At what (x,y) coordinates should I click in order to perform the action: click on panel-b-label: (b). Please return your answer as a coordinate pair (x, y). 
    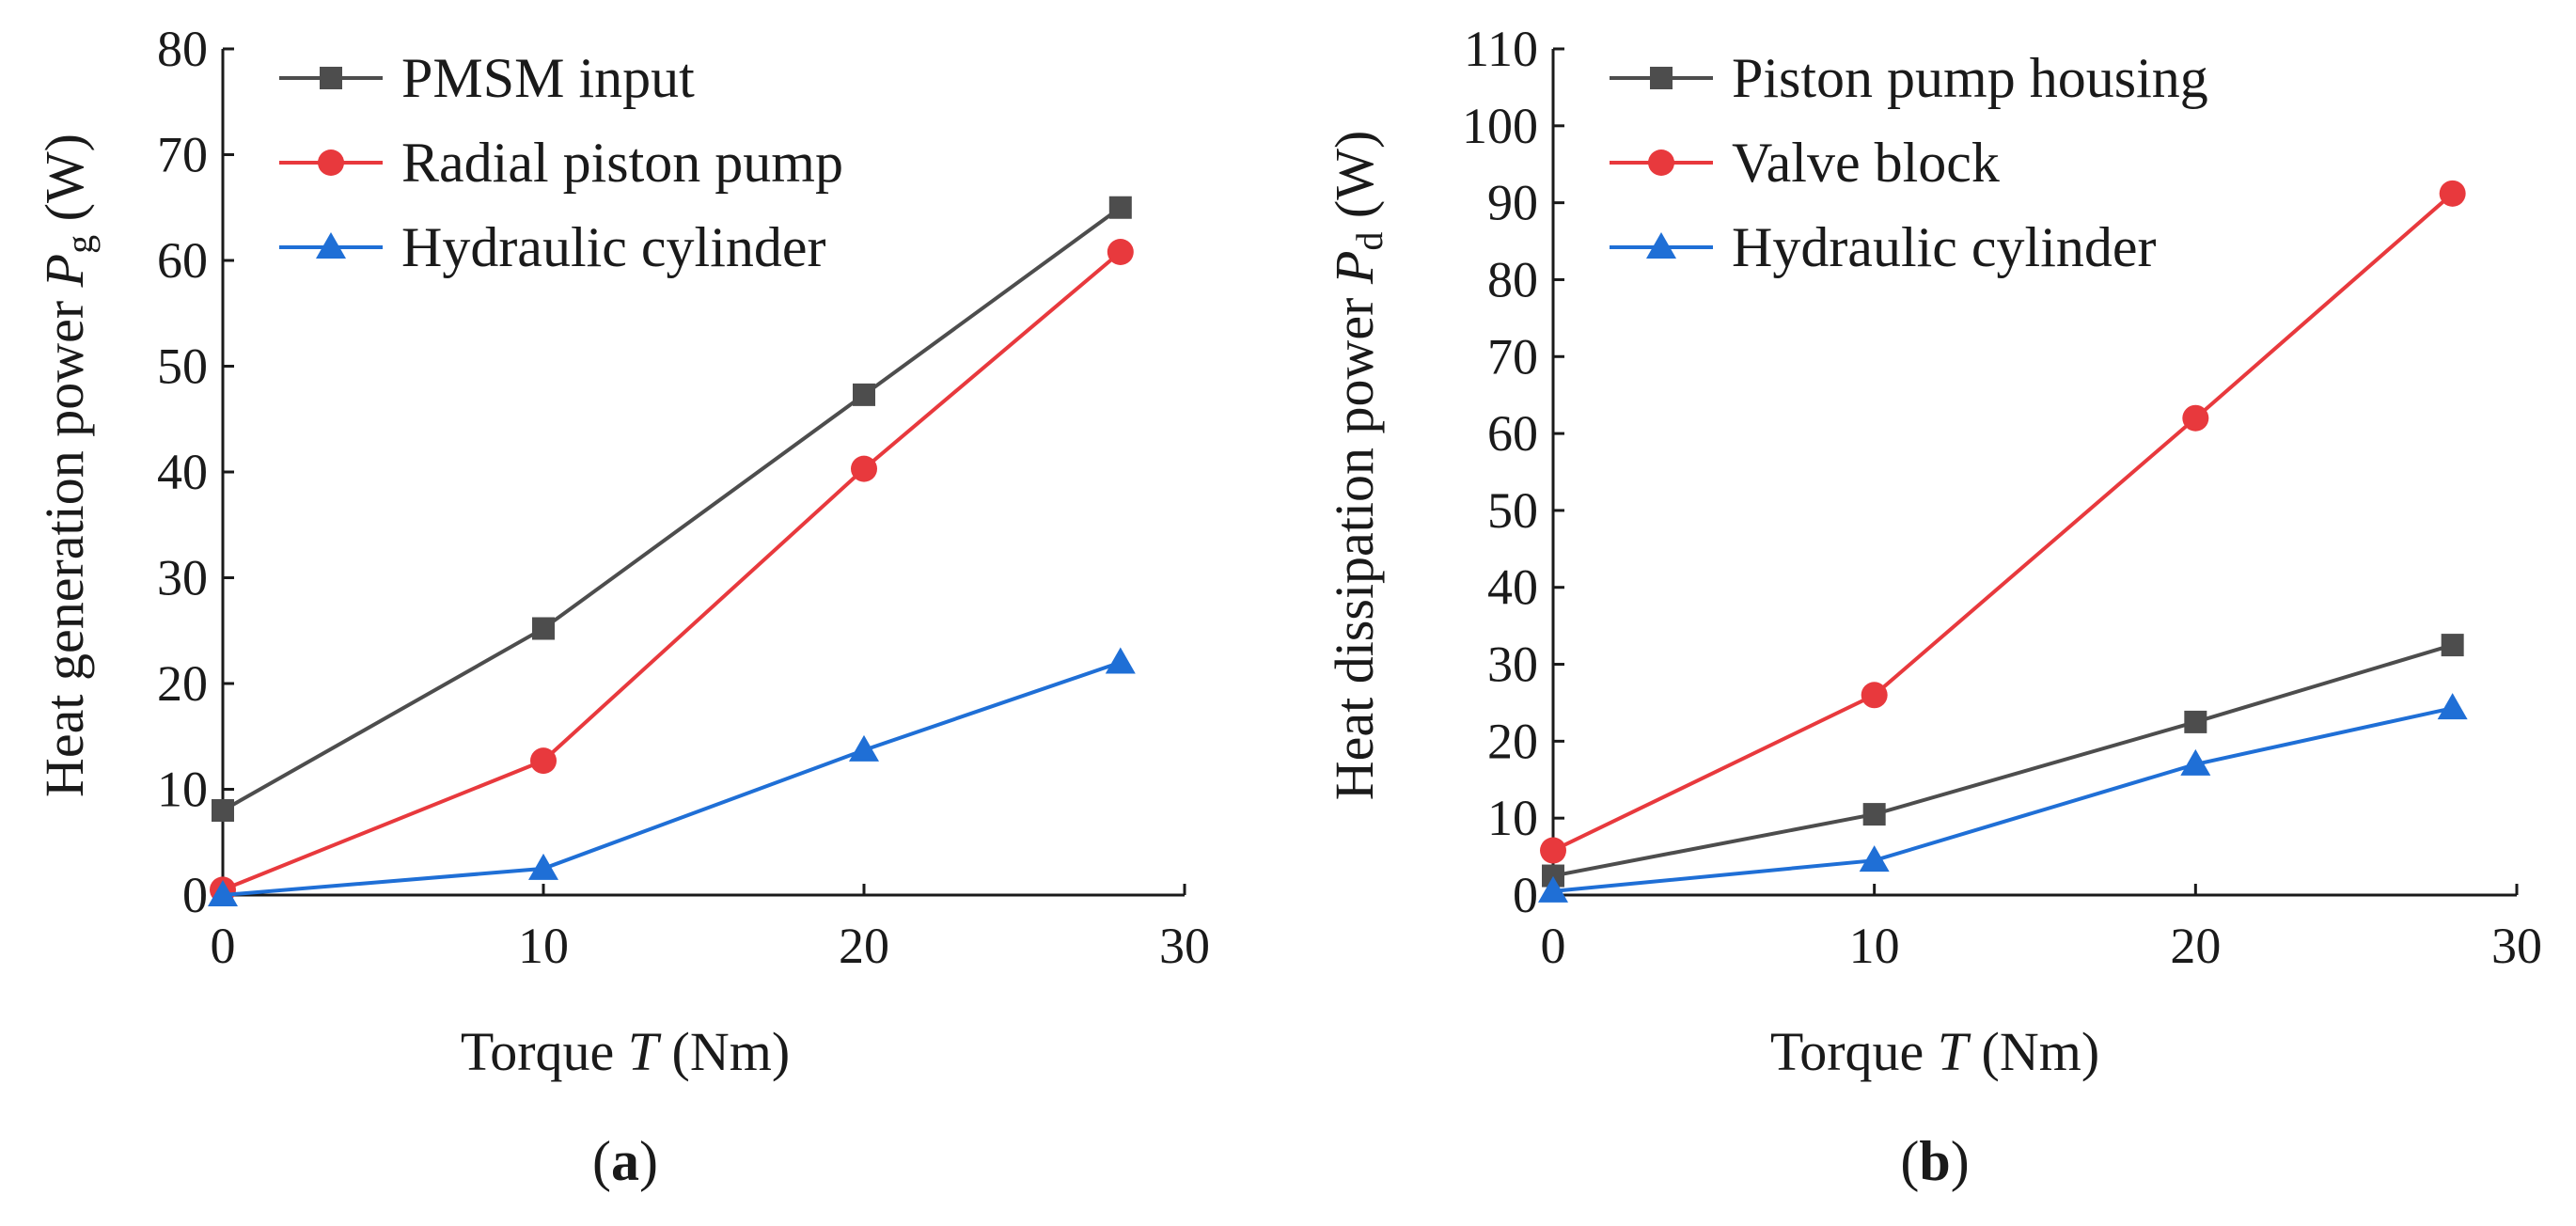
    Looking at the image, I should click on (1935, 1161).